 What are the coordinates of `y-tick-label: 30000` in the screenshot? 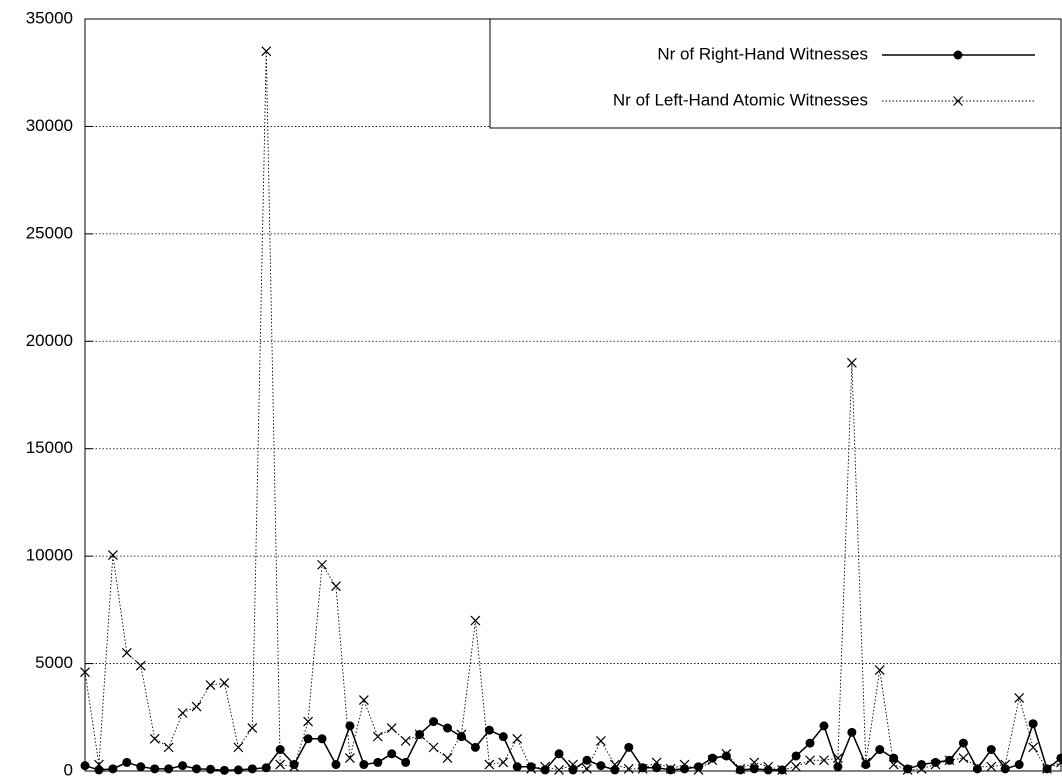 It's located at (49, 125).